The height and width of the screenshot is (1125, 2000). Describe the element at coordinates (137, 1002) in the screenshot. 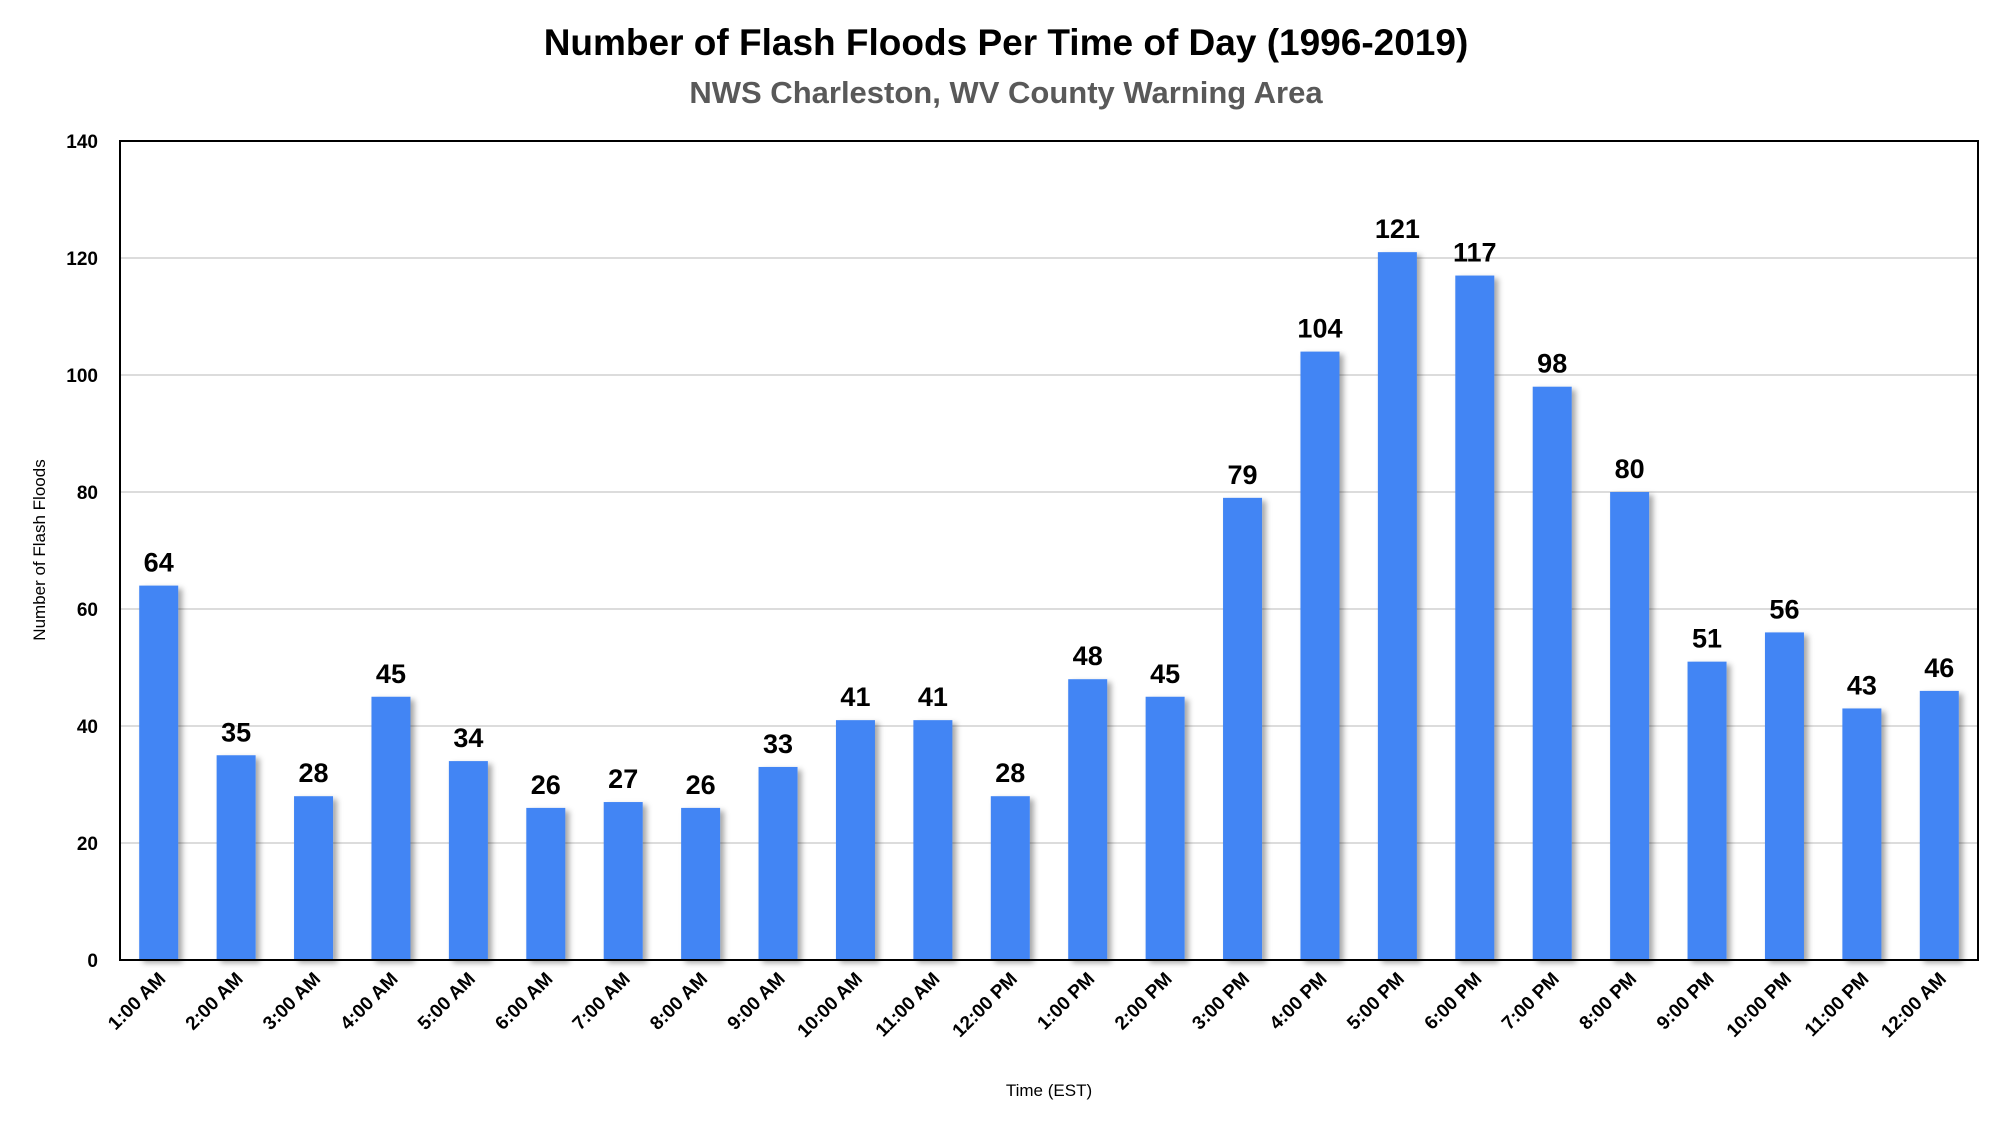

I see `x-tick-label: 1:00 AM` at that location.